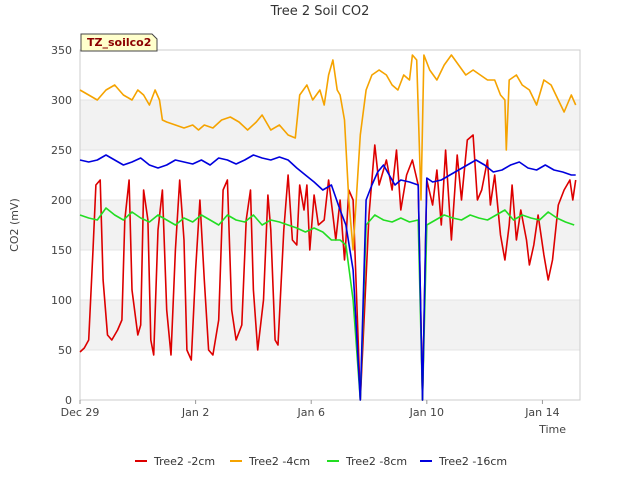 The image size is (640, 480). I want to click on y-tick-label: 100, so click(61, 300).